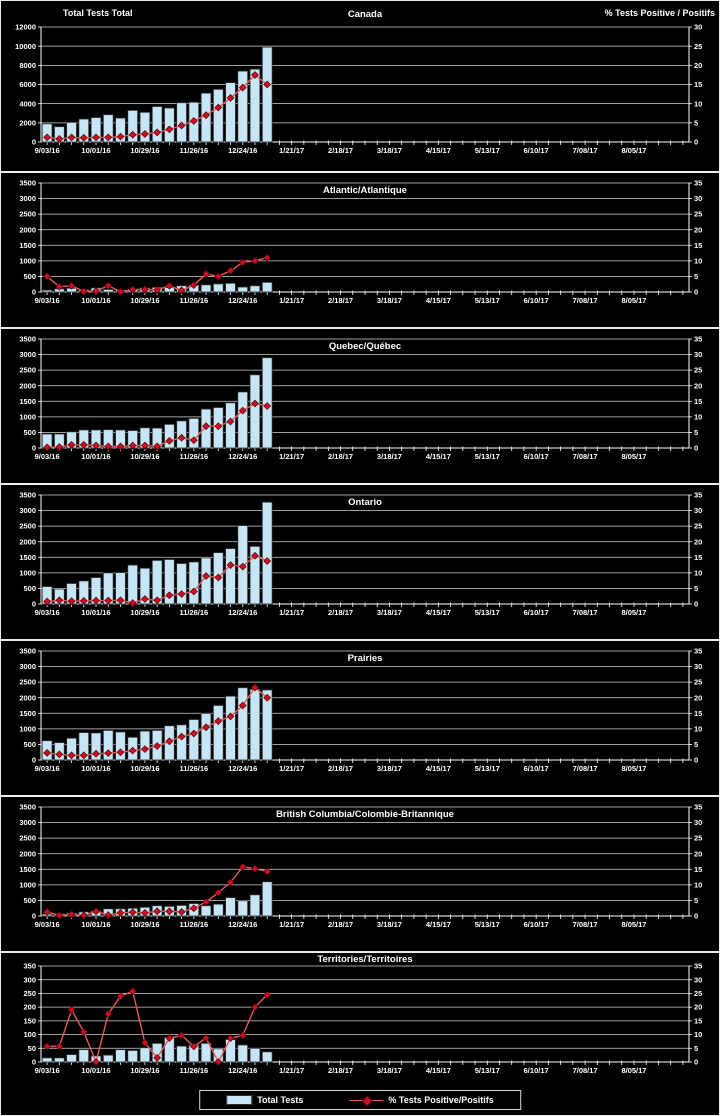 The image size is (720, 1116). Describe the element at coordinates (365, 1014) in the screenshot. I see `gridlines` at that location.